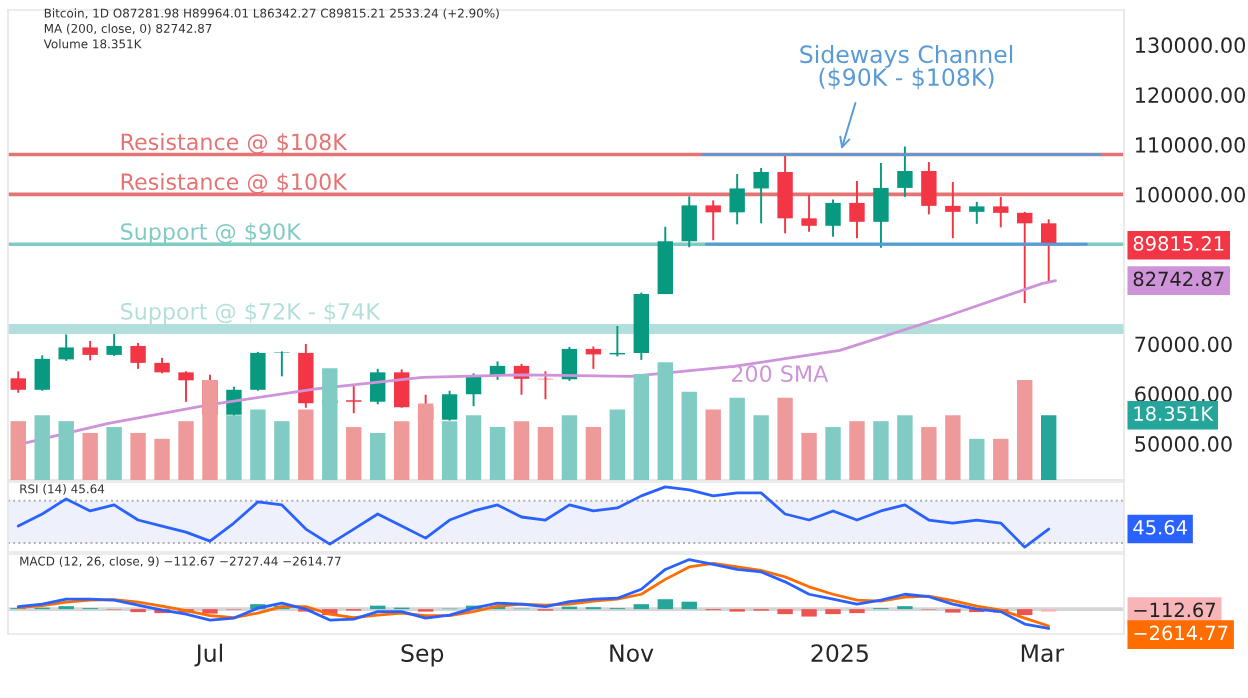  I want to click on ref-line-label: Resistance @ $100K, so click(234, 183).